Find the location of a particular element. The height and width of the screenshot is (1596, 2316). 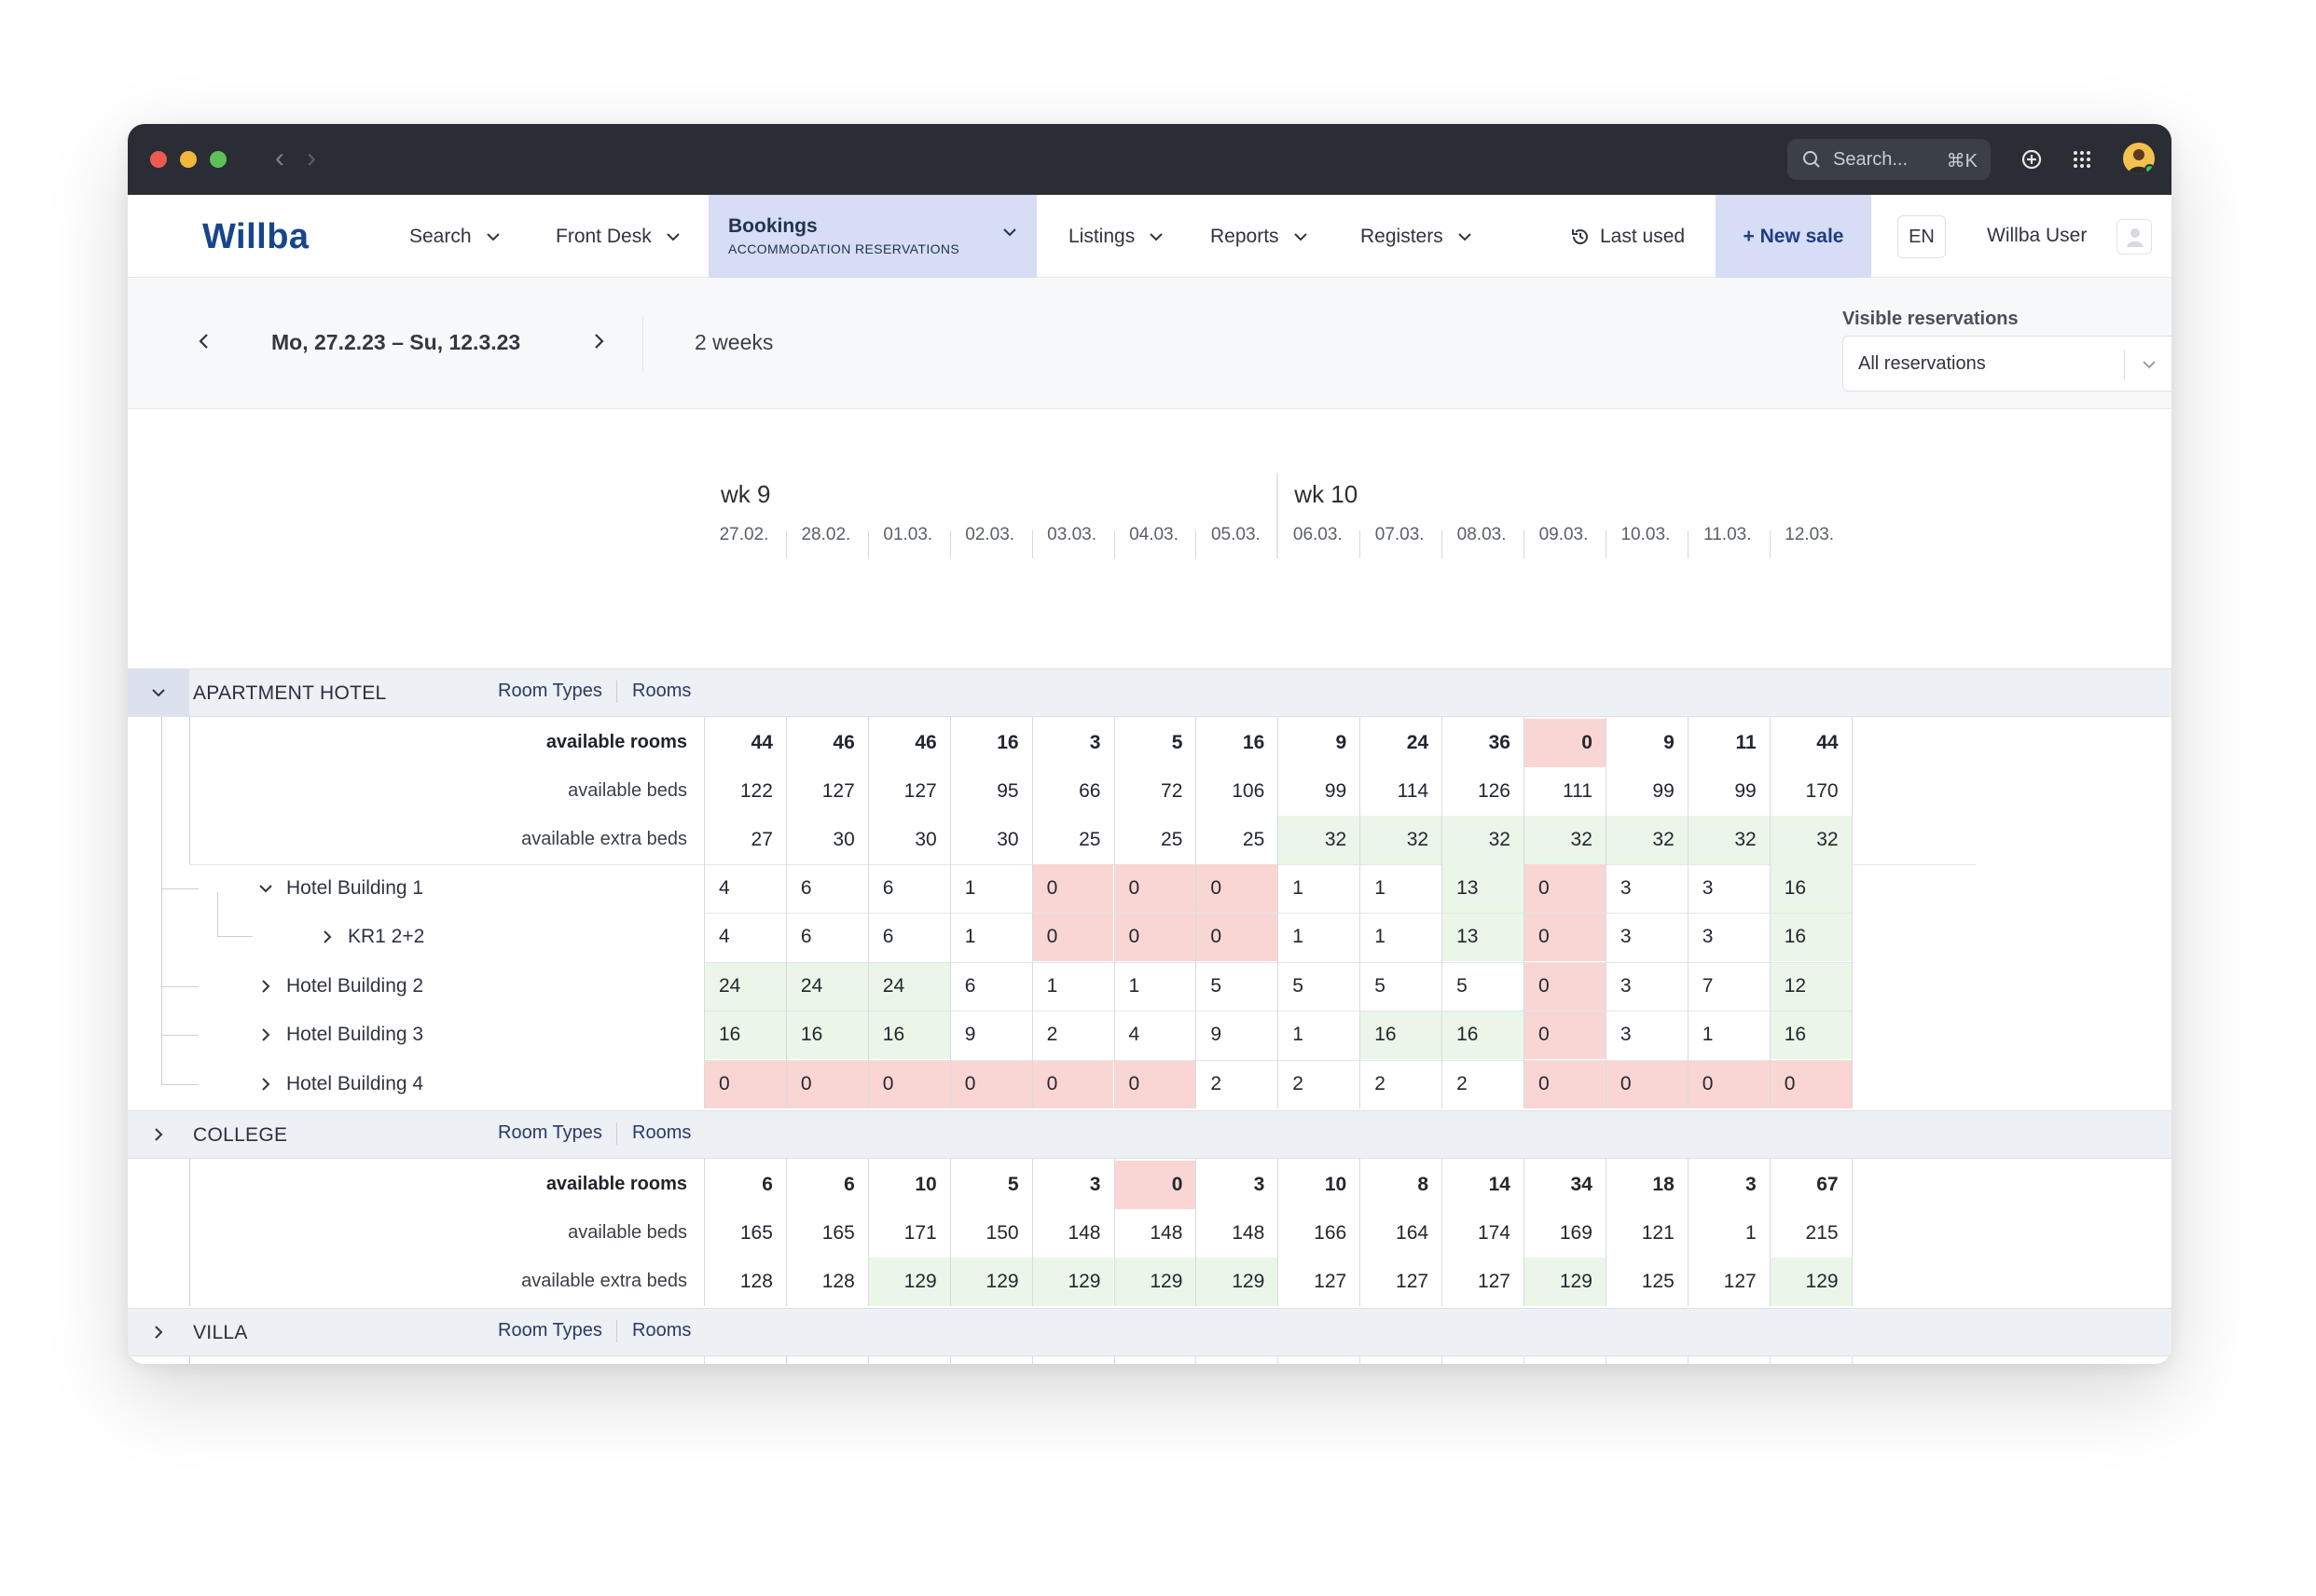

stat-cell: 114 is located at coordinates (1413, 791).